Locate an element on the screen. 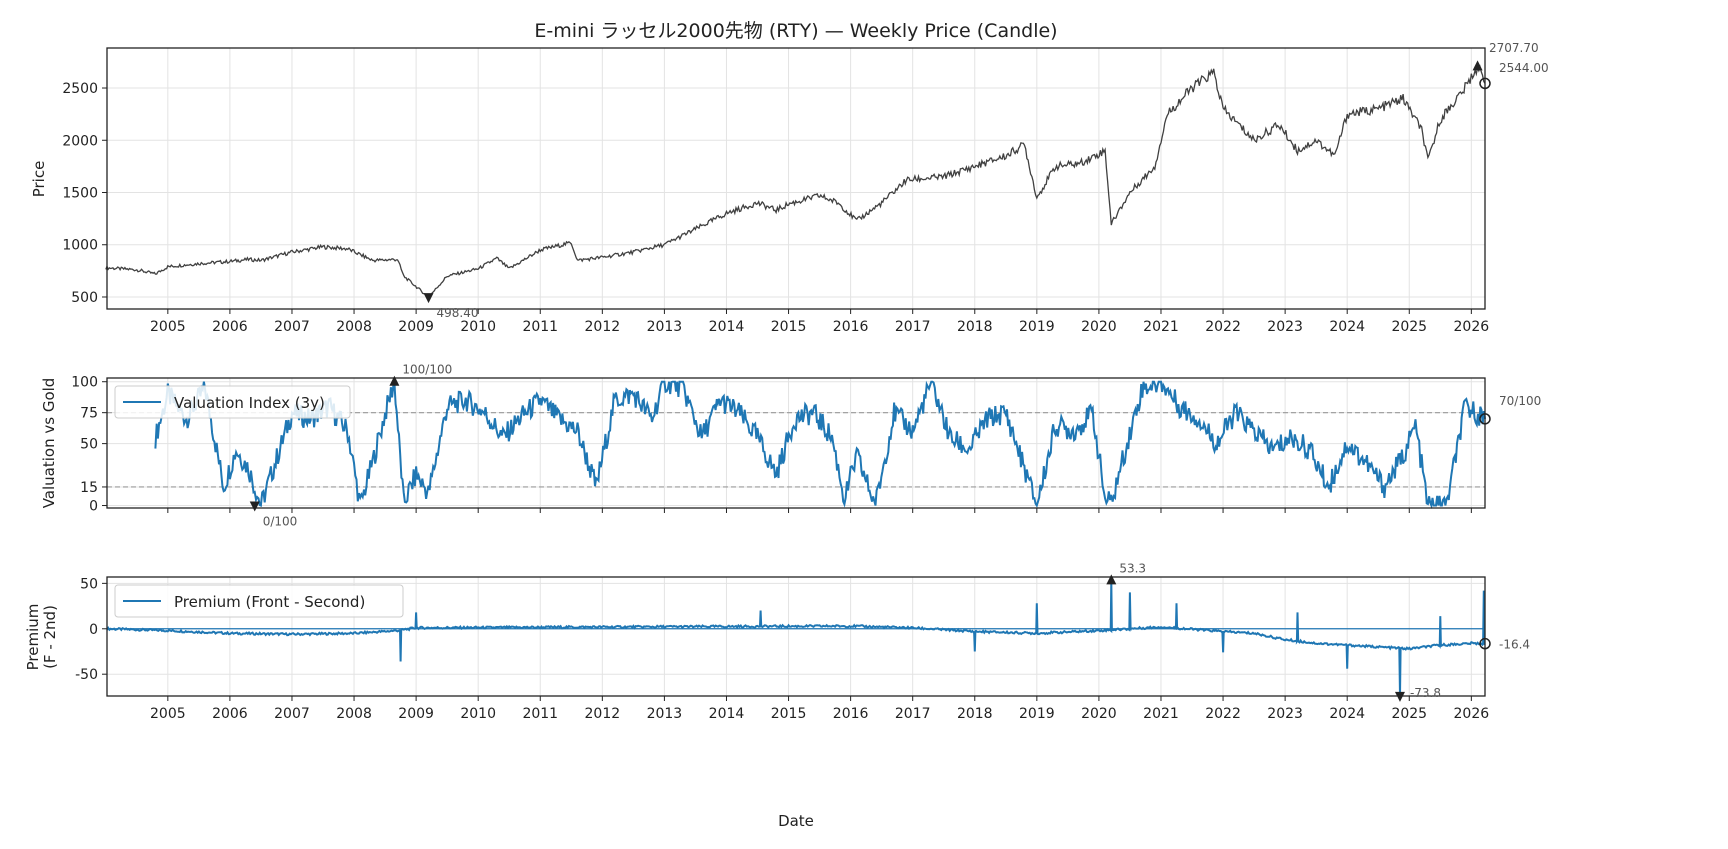 This screenshot has width=1728, height=849. legend-label: Premium (Front - Second) is located at coordinates (269, 602).